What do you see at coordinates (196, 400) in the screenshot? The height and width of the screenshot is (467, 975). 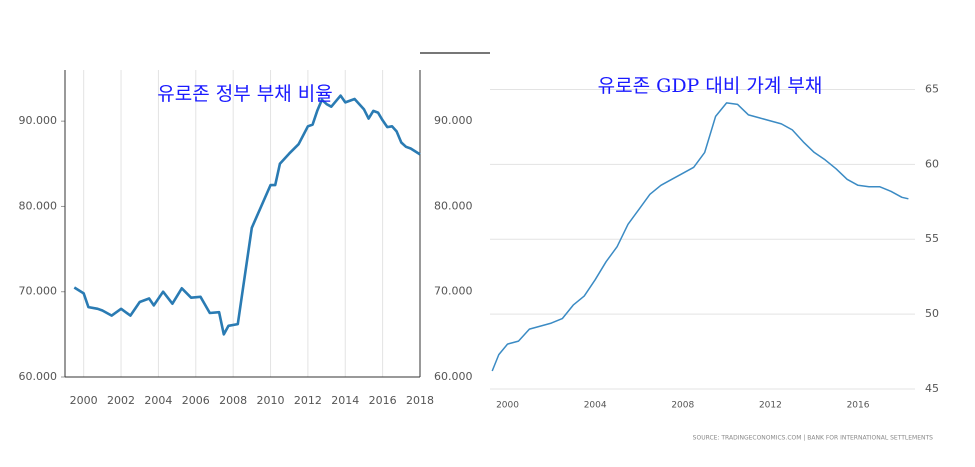 I see `x-tick-label: 2006` at bounding box center [196, 400].